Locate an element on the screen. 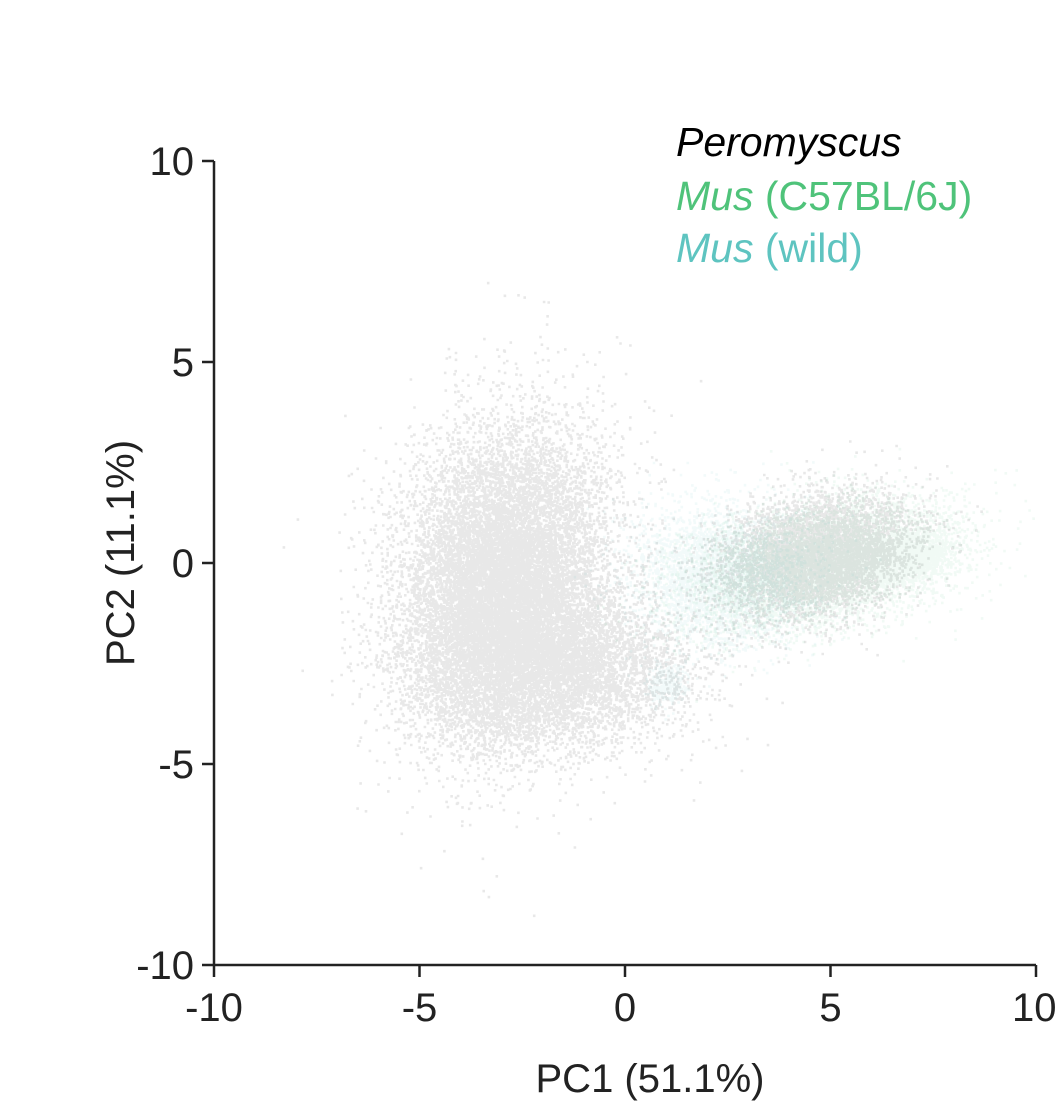 The height and width of the screenshot is (1116, 1063). x-axis-ticks: -10 -5 0 5 10 is located at coordinates (621, 997).